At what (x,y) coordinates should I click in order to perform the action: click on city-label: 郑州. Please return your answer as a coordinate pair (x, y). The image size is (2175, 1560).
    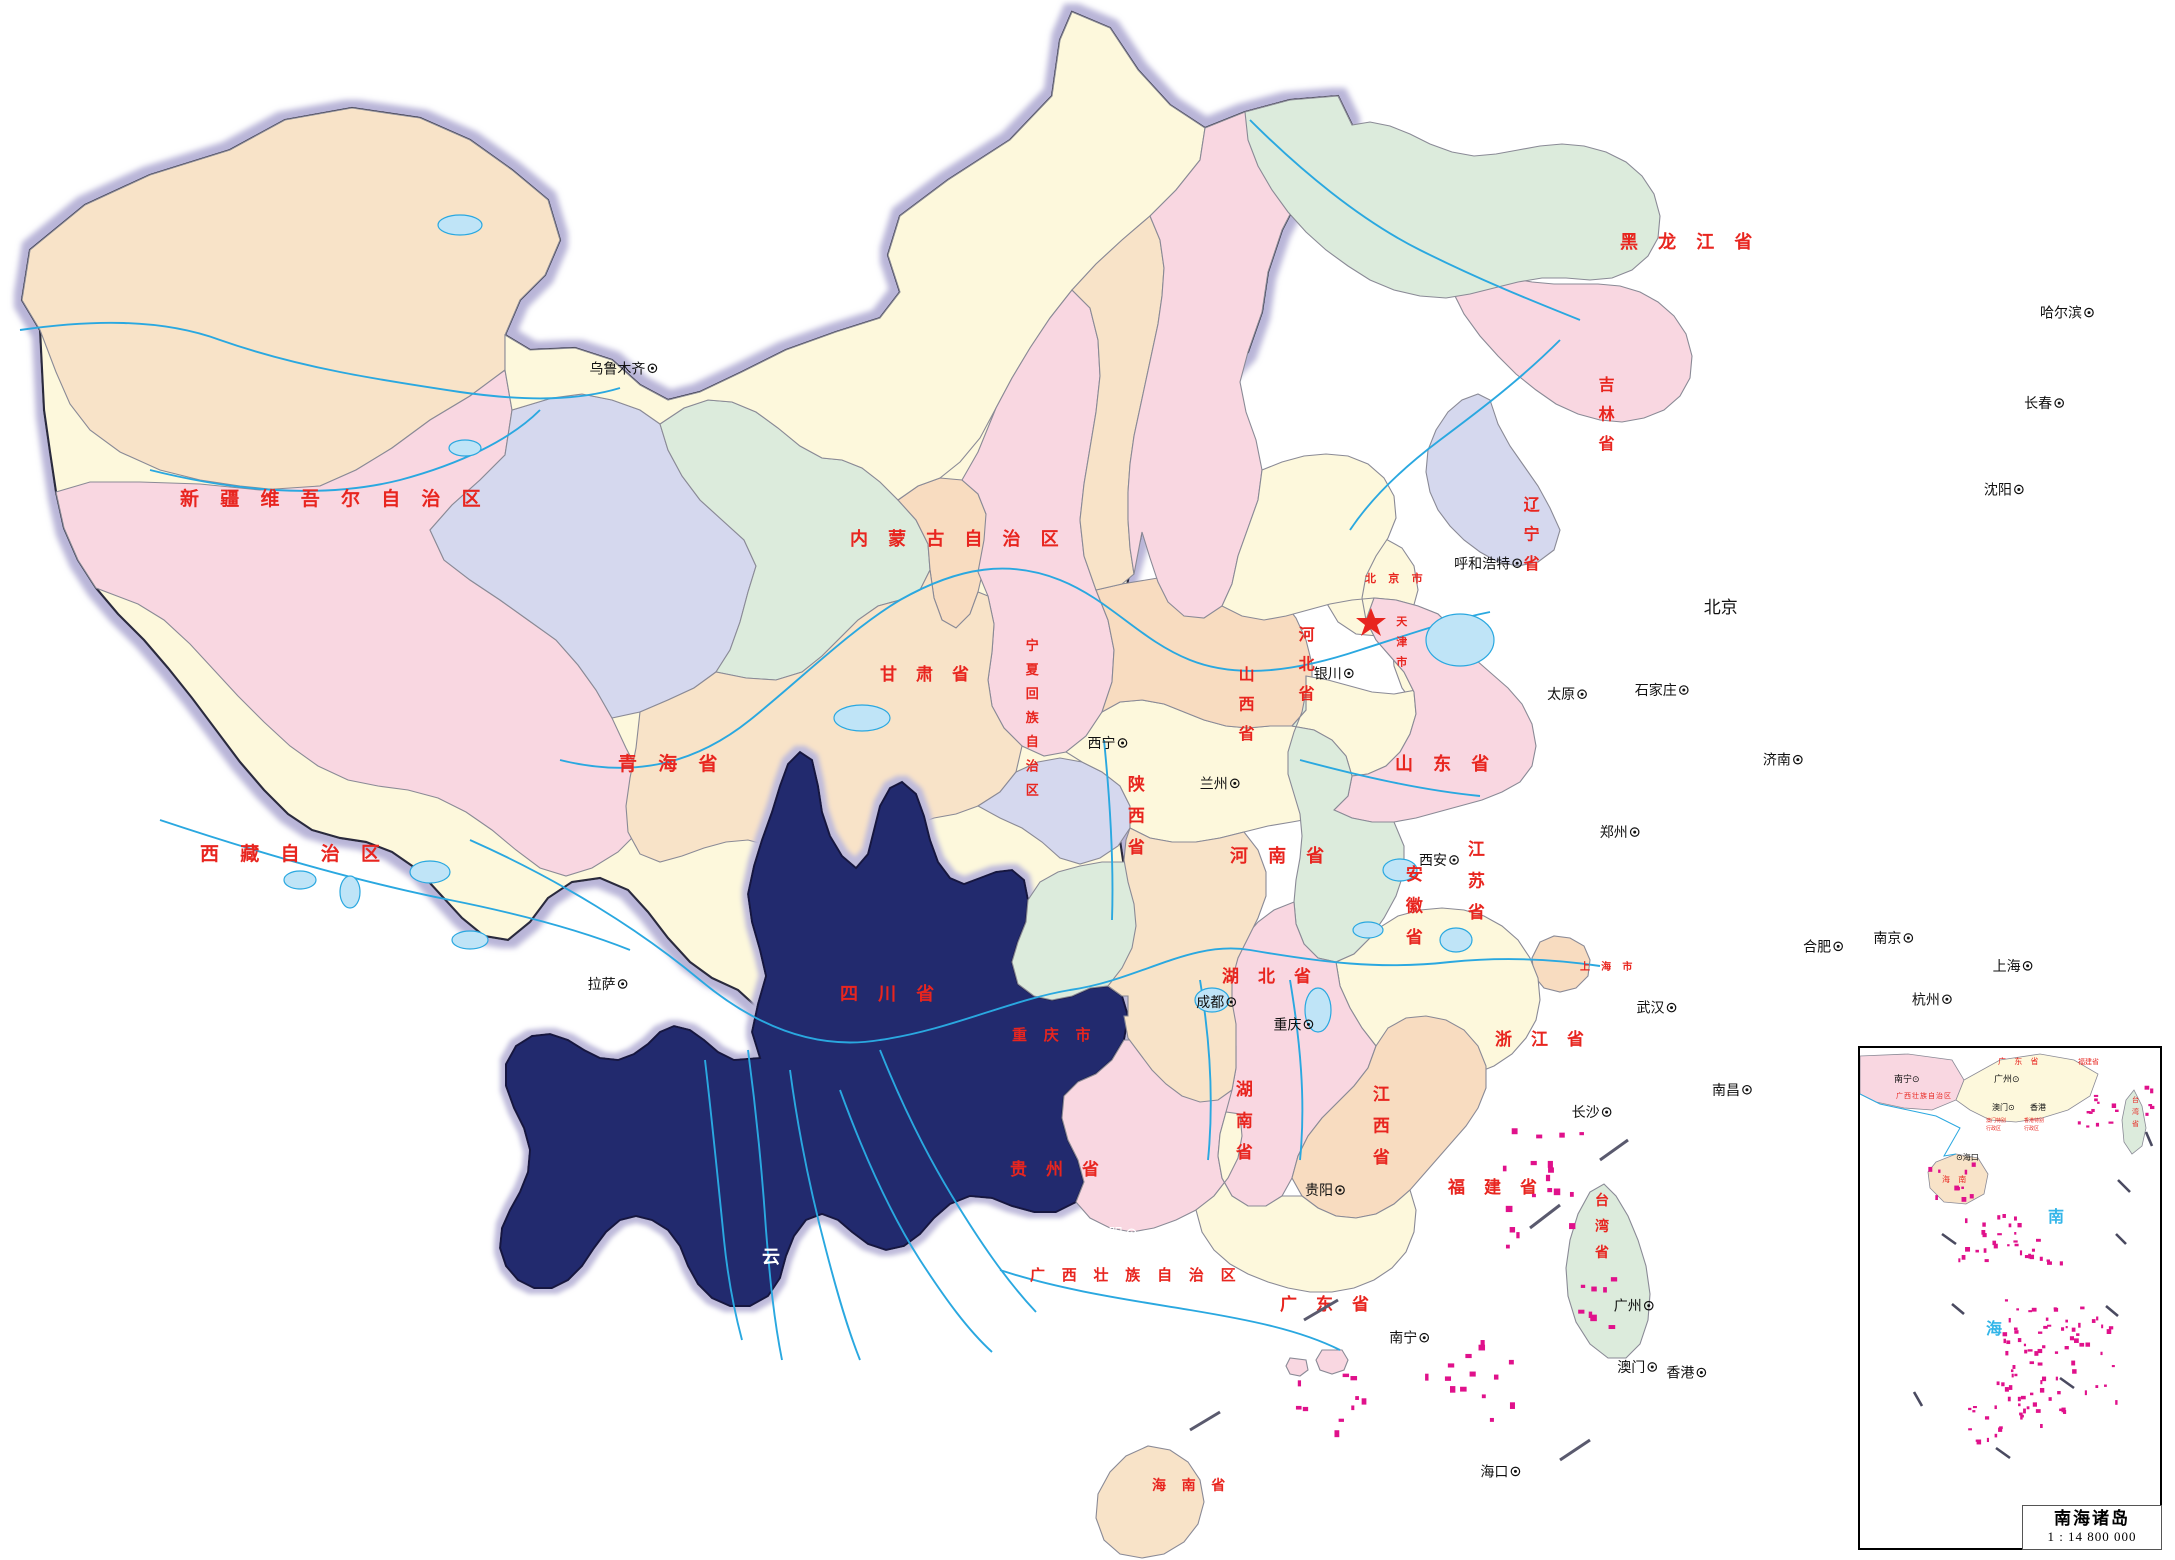
    Looking at the image, I should click on (1614, 832).